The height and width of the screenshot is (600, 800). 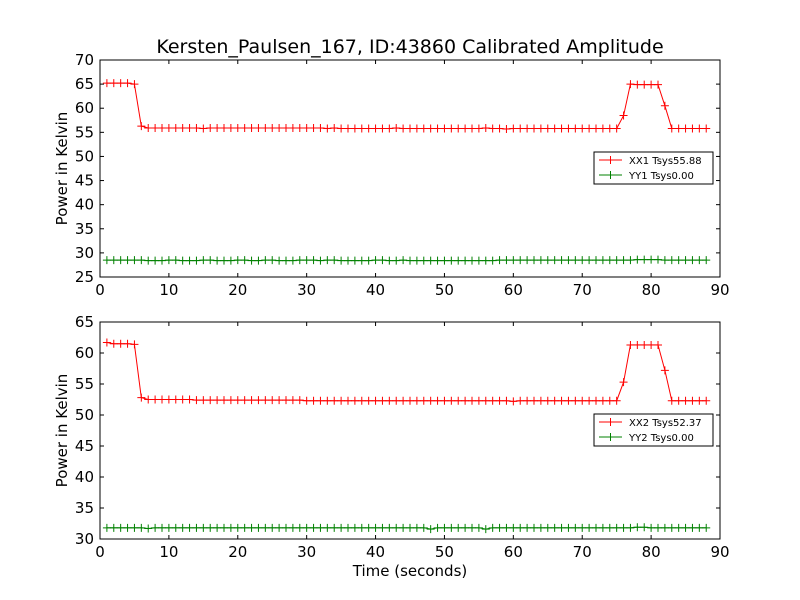 I want to click on x-tick-label: 90, so click(x=719, y=290).